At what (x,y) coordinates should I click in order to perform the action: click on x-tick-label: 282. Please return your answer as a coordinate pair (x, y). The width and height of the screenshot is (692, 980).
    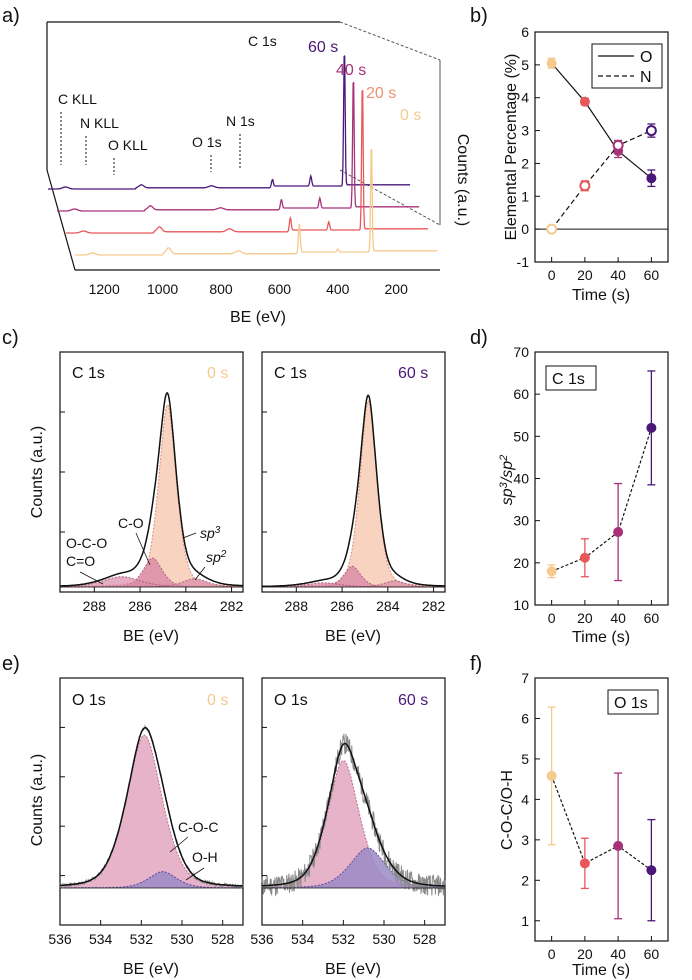
    Looking at the image, I should click on (232, 606).